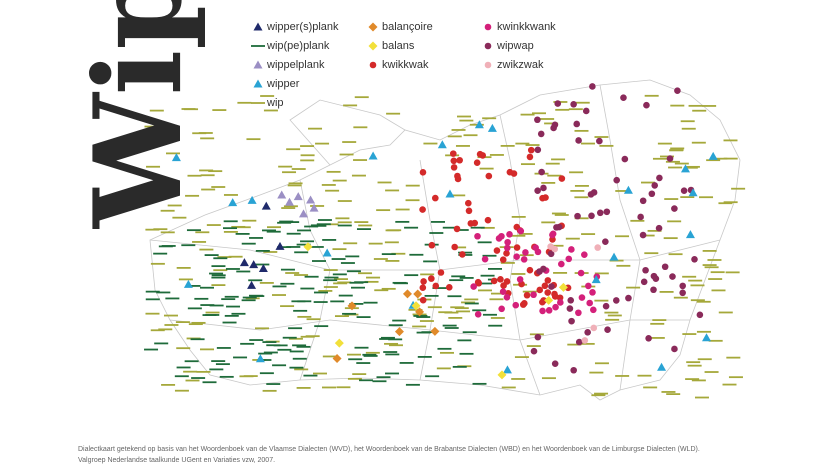 This screenshot has height=473, width=835. I want to click on legend-label: kwikkwak, so click(405, 65).